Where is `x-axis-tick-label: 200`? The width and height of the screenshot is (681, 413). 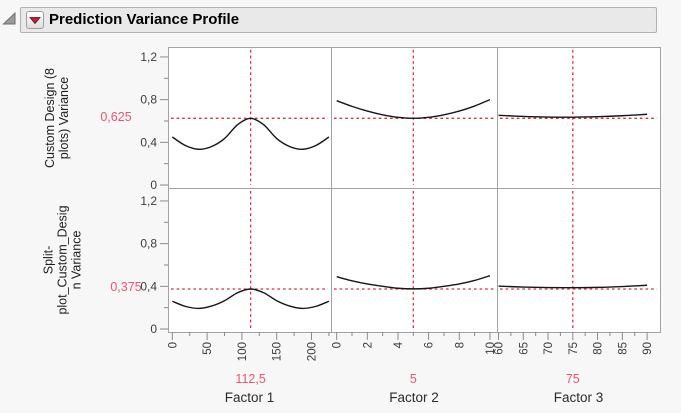
x-axis-tick-label: 200 is located at coordinates (313, 351).